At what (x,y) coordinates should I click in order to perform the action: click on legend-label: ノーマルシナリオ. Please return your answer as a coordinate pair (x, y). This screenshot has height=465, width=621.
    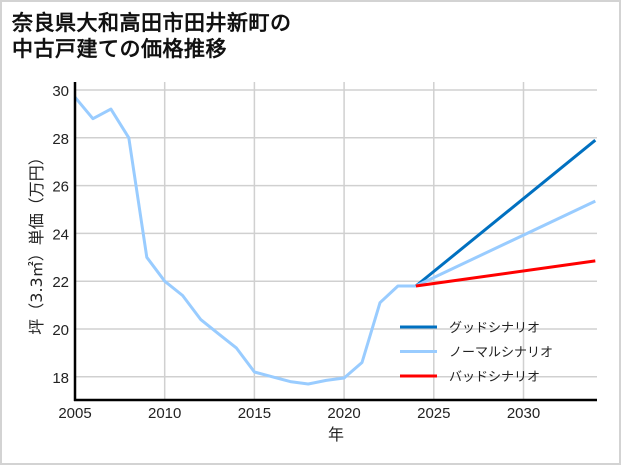
    Looking at the image, I should click on (501, 353).